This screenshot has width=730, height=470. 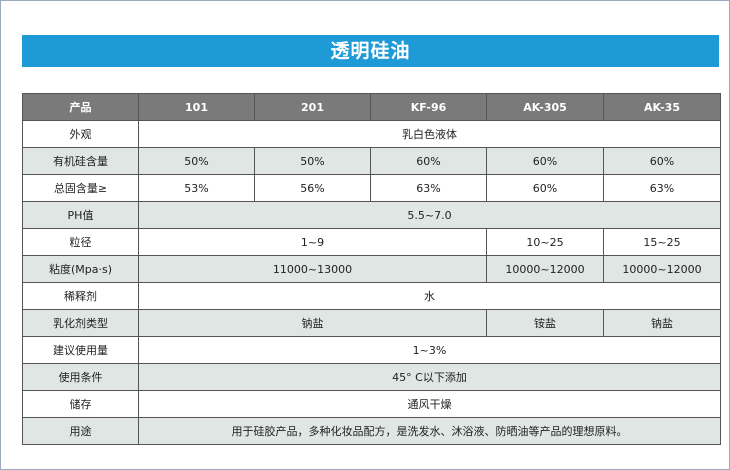 What do you see at coordinates (429, 404) in the screenshot?
I see `table-cell: 通风干燥` at bounding box center [429, 404].